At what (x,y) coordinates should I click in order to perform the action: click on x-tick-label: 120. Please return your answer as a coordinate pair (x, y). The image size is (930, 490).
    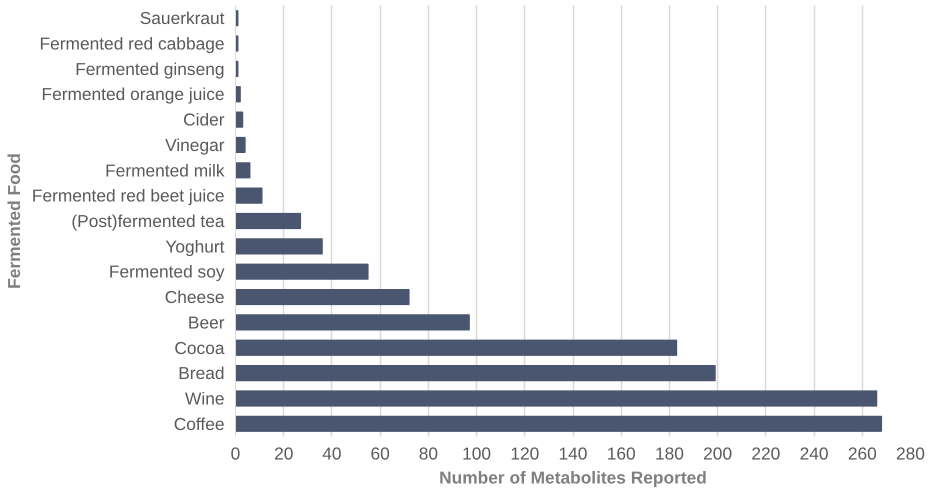
    Looking at the image, I should click on (525, 454).